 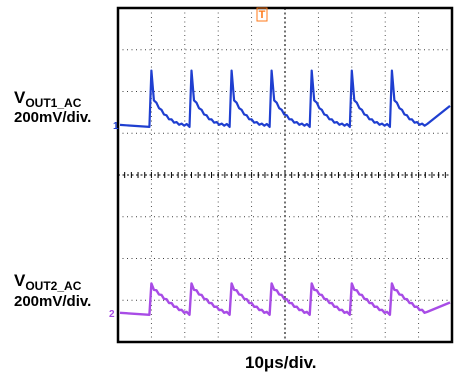 What do you see at coordinates (53, 286) in the screenshot?
I see `vout2-subscript: OUT2_AC` at bounding box center [53, 286].